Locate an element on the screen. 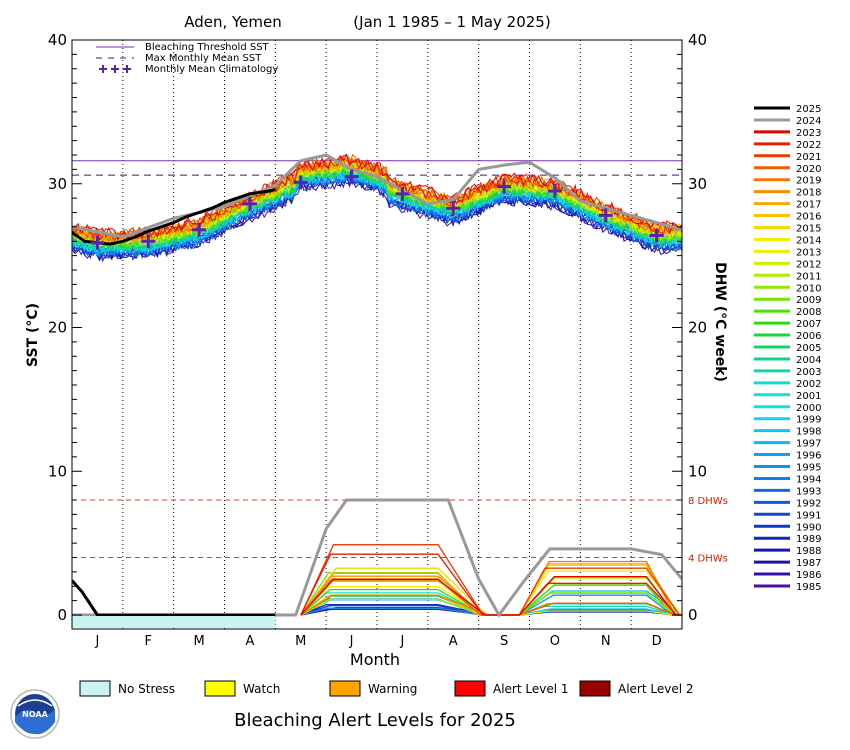  year-legend-label: 2019 is located at coordinates (808, 181).